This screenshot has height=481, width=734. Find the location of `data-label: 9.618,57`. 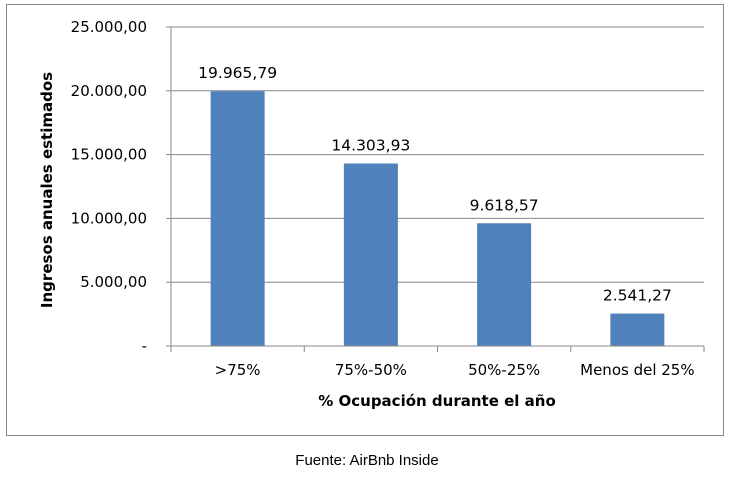

data-label: 9.618,57 is located at coordinates (504, 205).